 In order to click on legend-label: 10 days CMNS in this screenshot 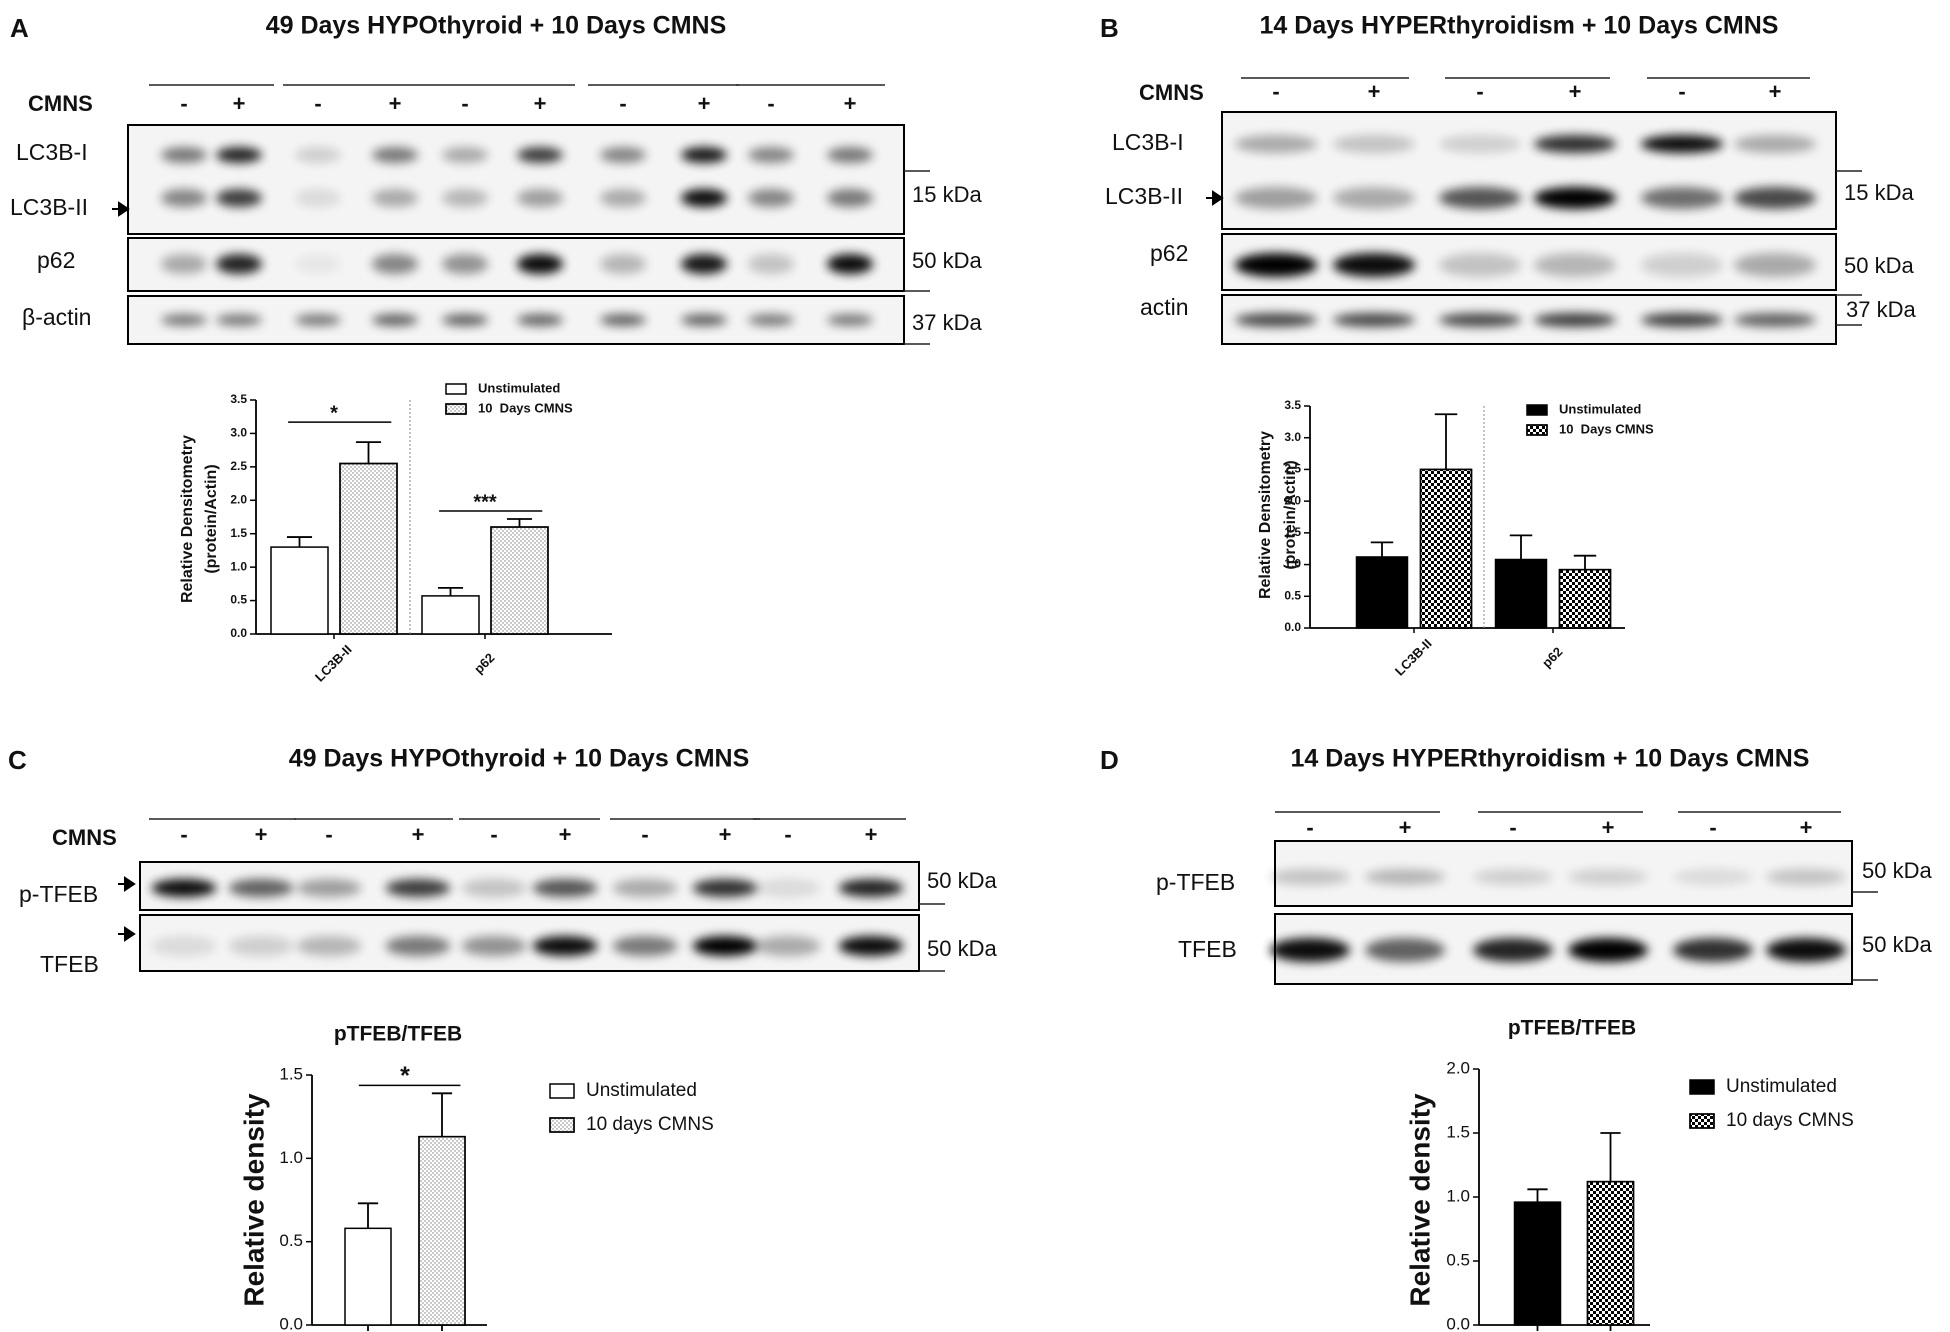, I will do `click(1790, 1120)`.